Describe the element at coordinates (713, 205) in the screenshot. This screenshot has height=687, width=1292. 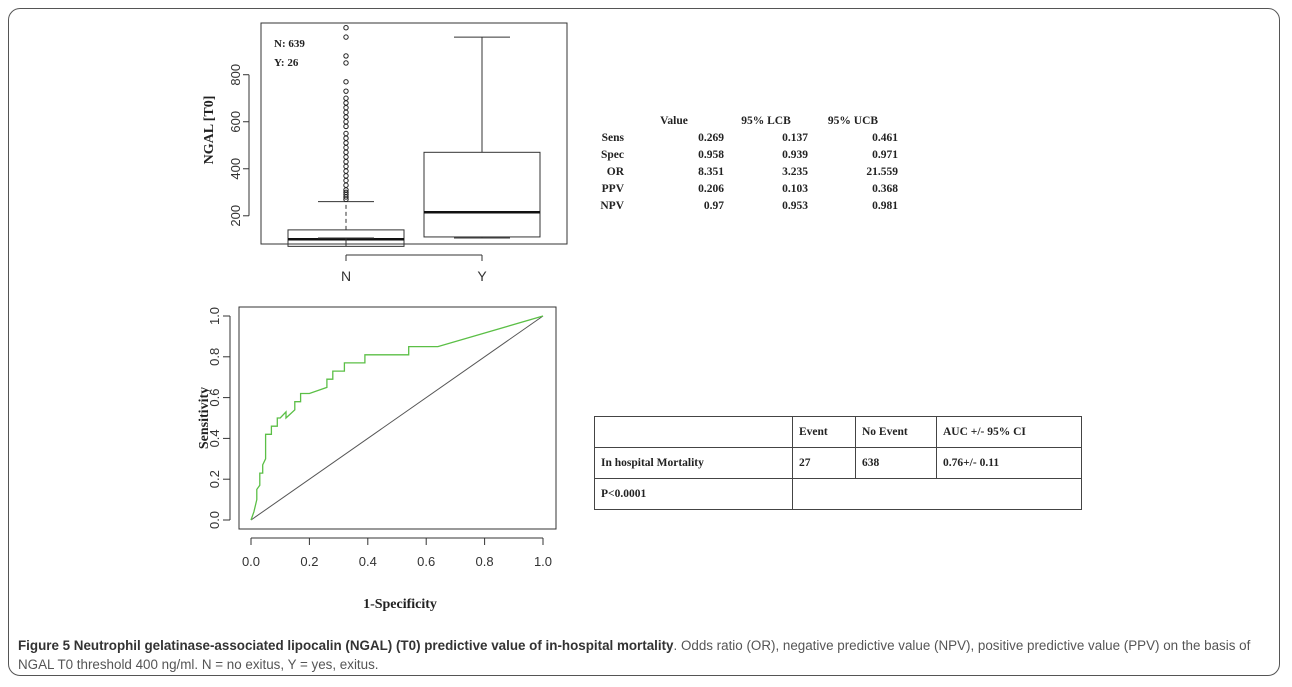
I see `stats-cell: 0.97` at that location.